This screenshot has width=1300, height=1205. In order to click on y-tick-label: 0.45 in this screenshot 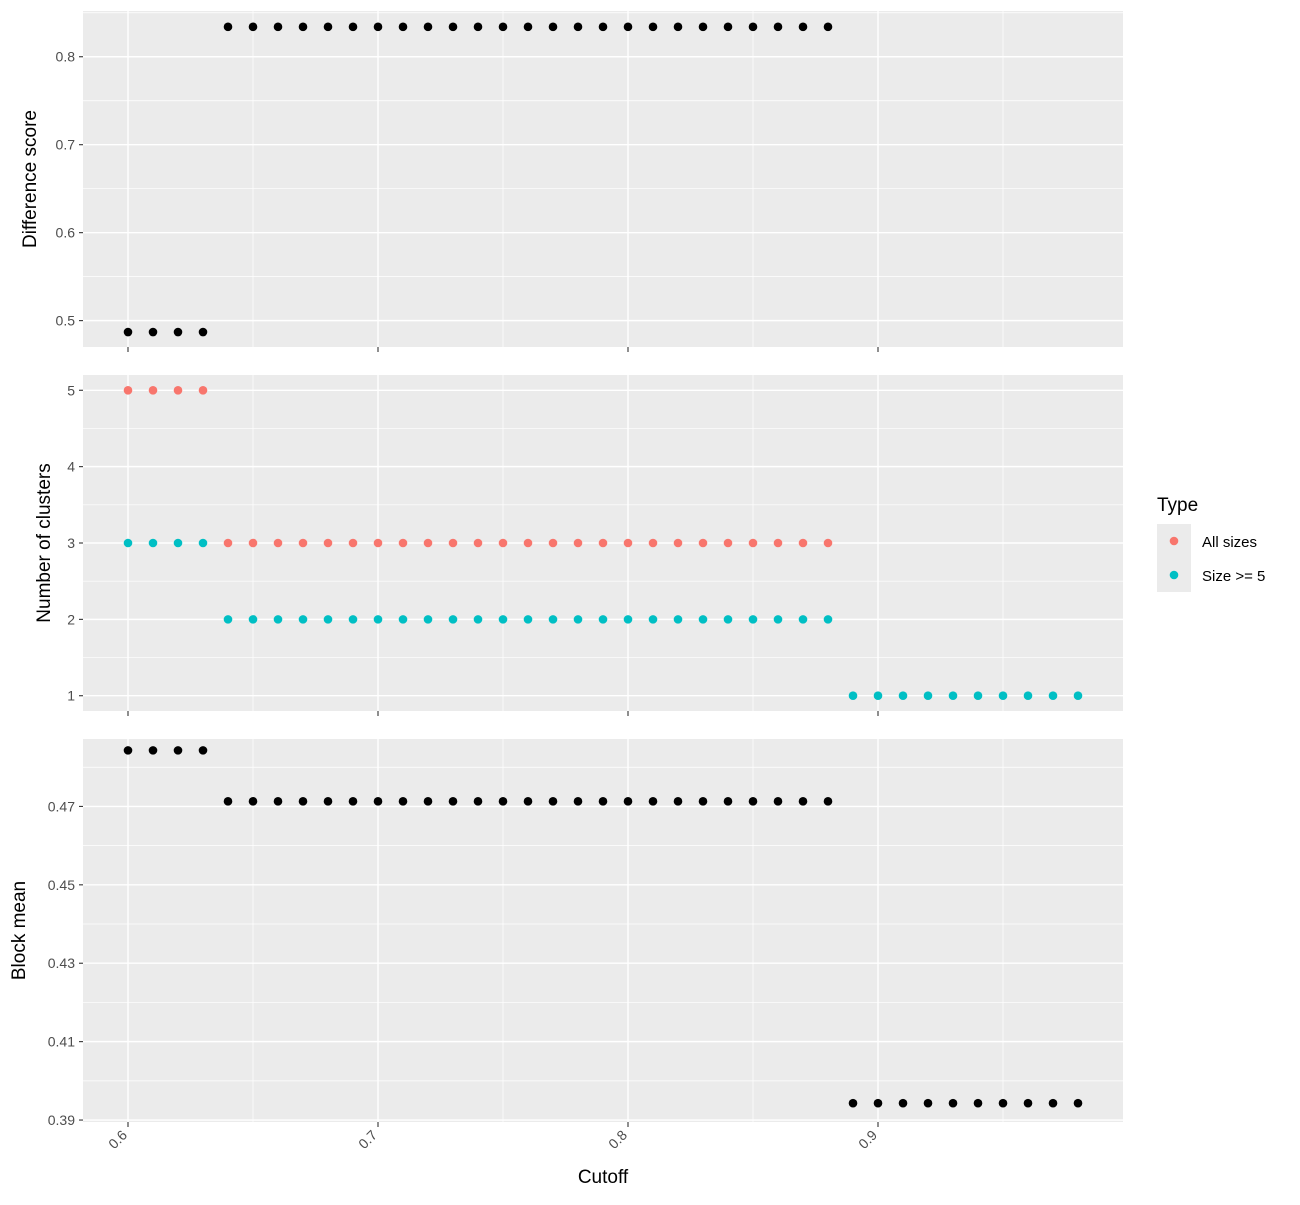, I will do `click(61, 885)`.